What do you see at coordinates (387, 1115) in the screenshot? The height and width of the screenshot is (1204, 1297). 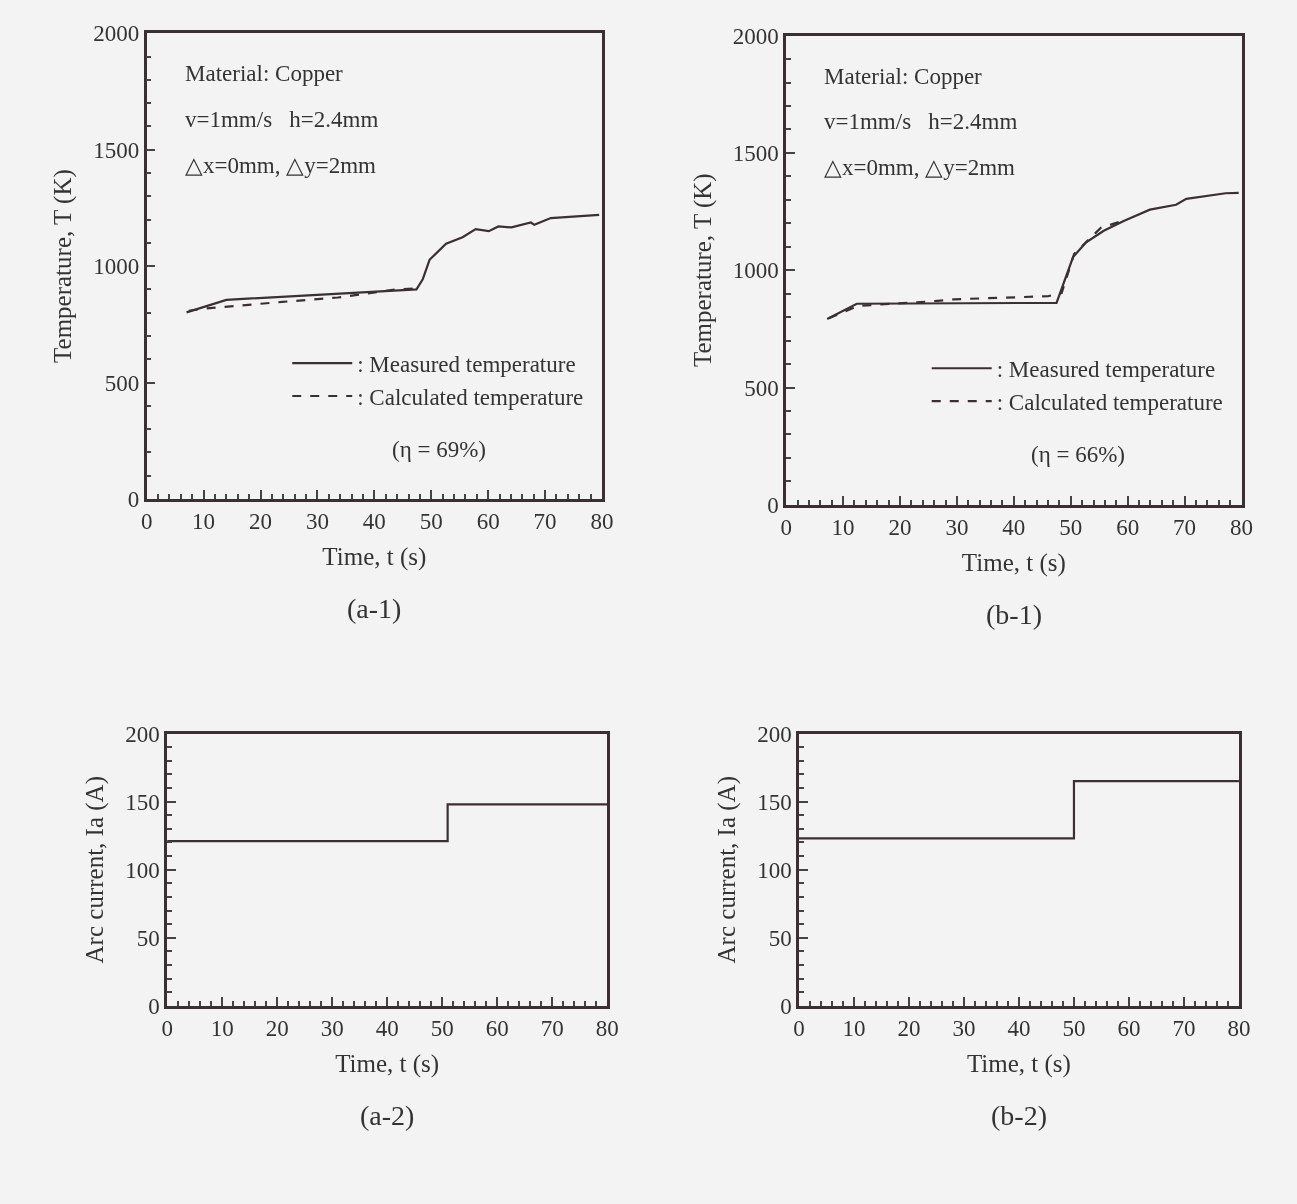 I see `text: (a-2)` at bounding box center [387, 1115].